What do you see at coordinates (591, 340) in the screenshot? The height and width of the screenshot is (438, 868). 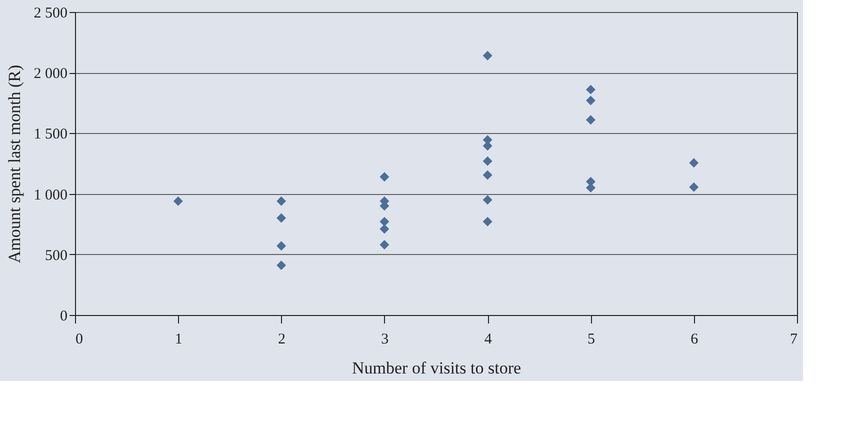 I see `x-tick-label: 5` at bounding box center [591, 340].